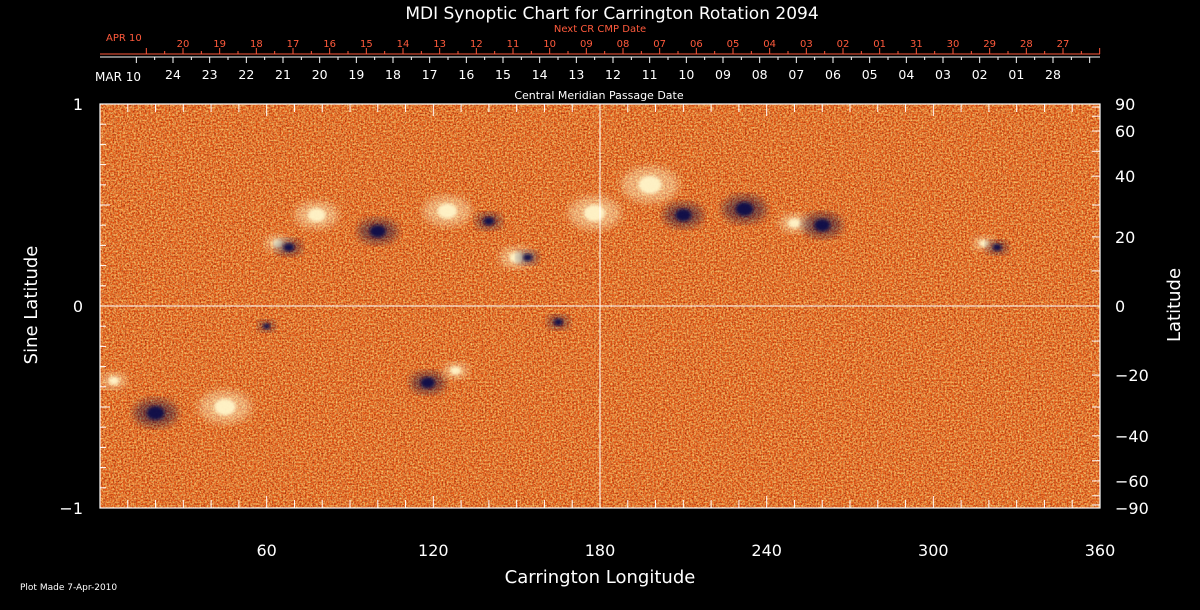 This screenshot has height=610, width=1200. What do you see at coordinates (31, 305) in the screenshot?
I see `y-axis-left-label: Sine Latitude` at bounding box center [31, 305].